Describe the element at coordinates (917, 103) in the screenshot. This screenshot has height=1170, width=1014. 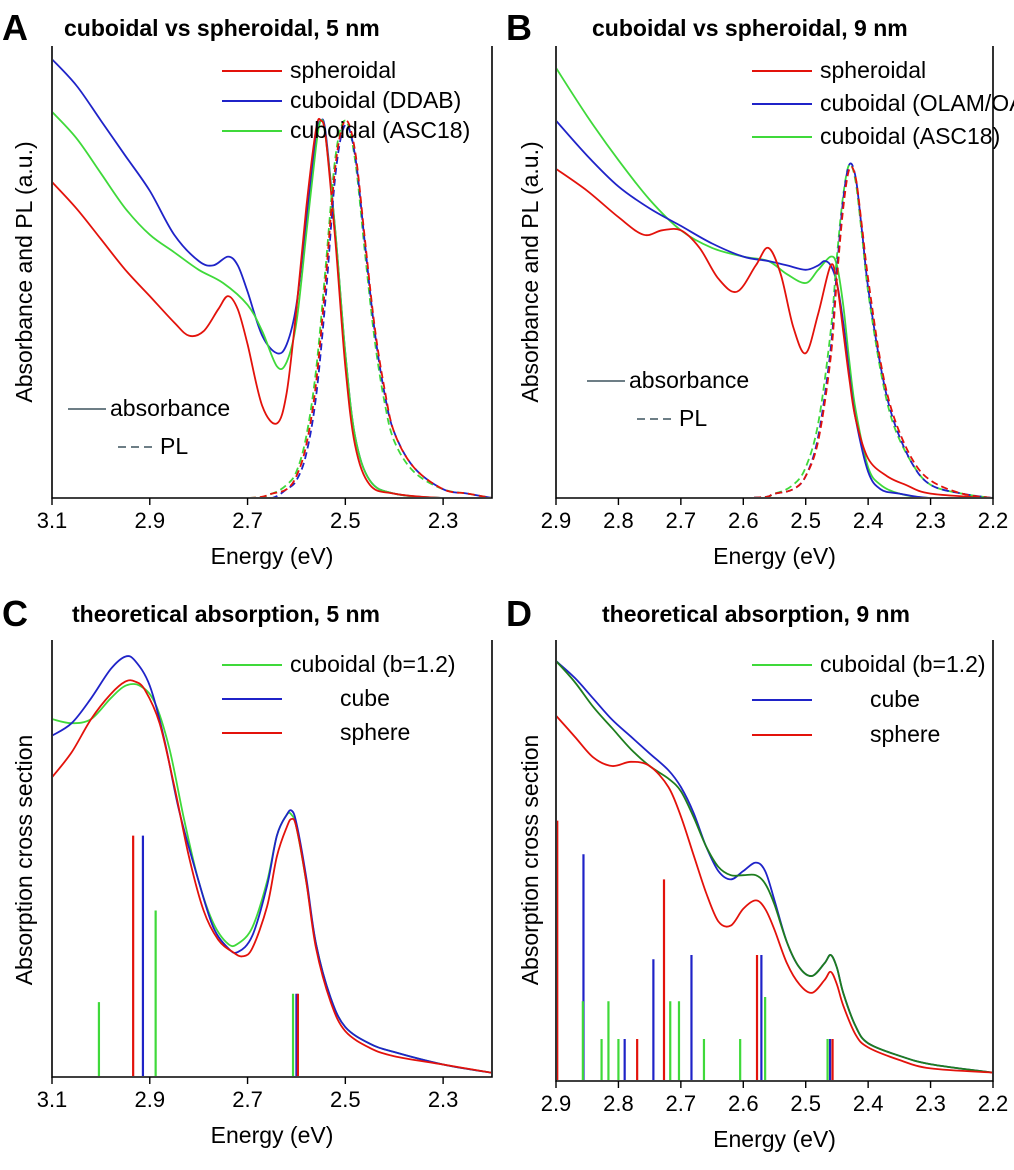
I see `legend-label: cuboidal (OLAM/OA)` at that location.